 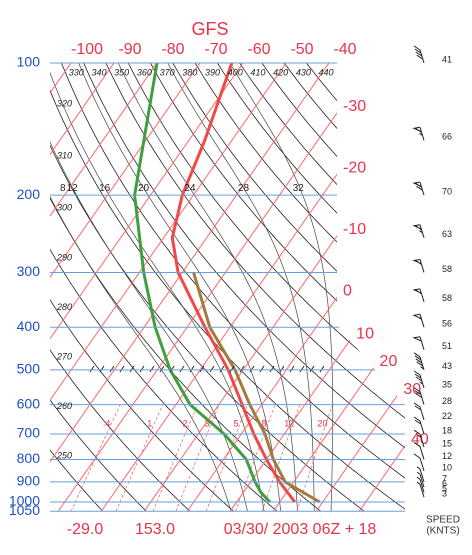 What do you see at coordinates (189, 72) in the screenshot?
I see `theta-label: 380` at bounding box center [189, 72].